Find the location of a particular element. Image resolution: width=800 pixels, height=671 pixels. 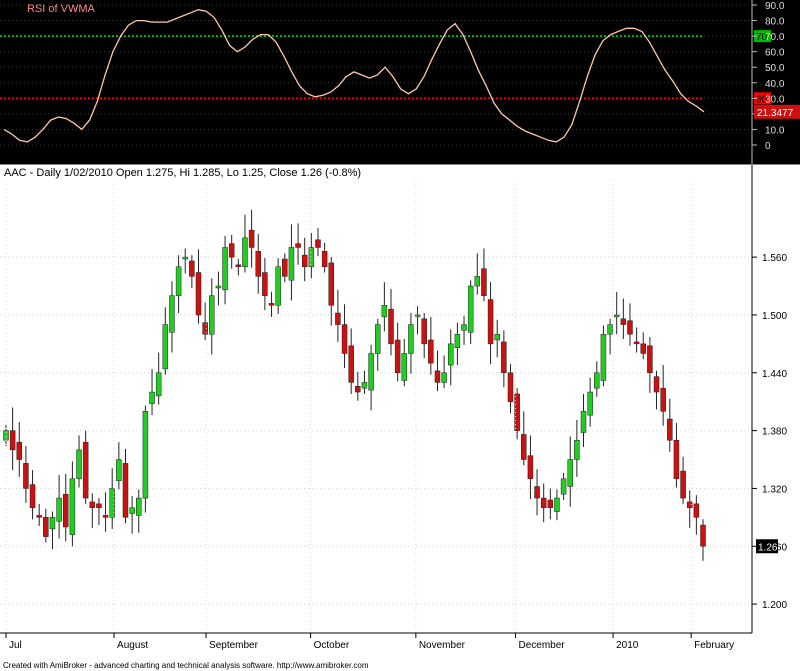

date-tick-label: November is located at coordinates (442, 645).